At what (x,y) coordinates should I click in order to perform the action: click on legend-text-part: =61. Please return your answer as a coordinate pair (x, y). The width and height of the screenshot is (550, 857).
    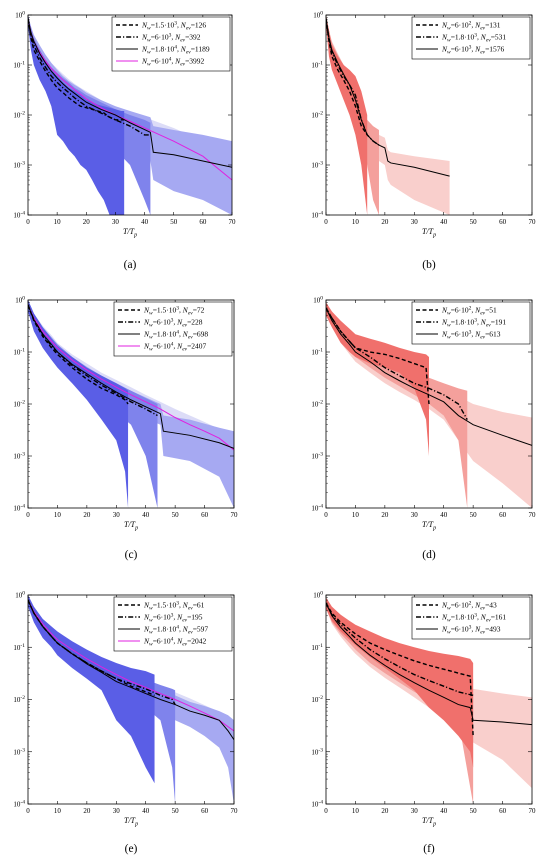
    Looking at the image, I should click on (199, 605).